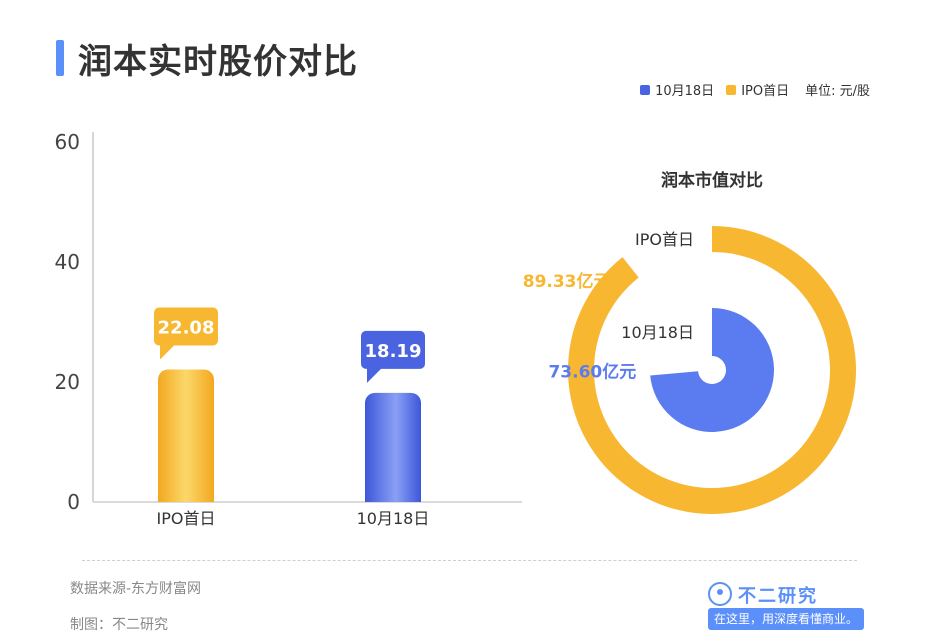 This screenshot has width=940, height=644. I want to click on page-title: 润本实时股价对比, so click(218, 62).